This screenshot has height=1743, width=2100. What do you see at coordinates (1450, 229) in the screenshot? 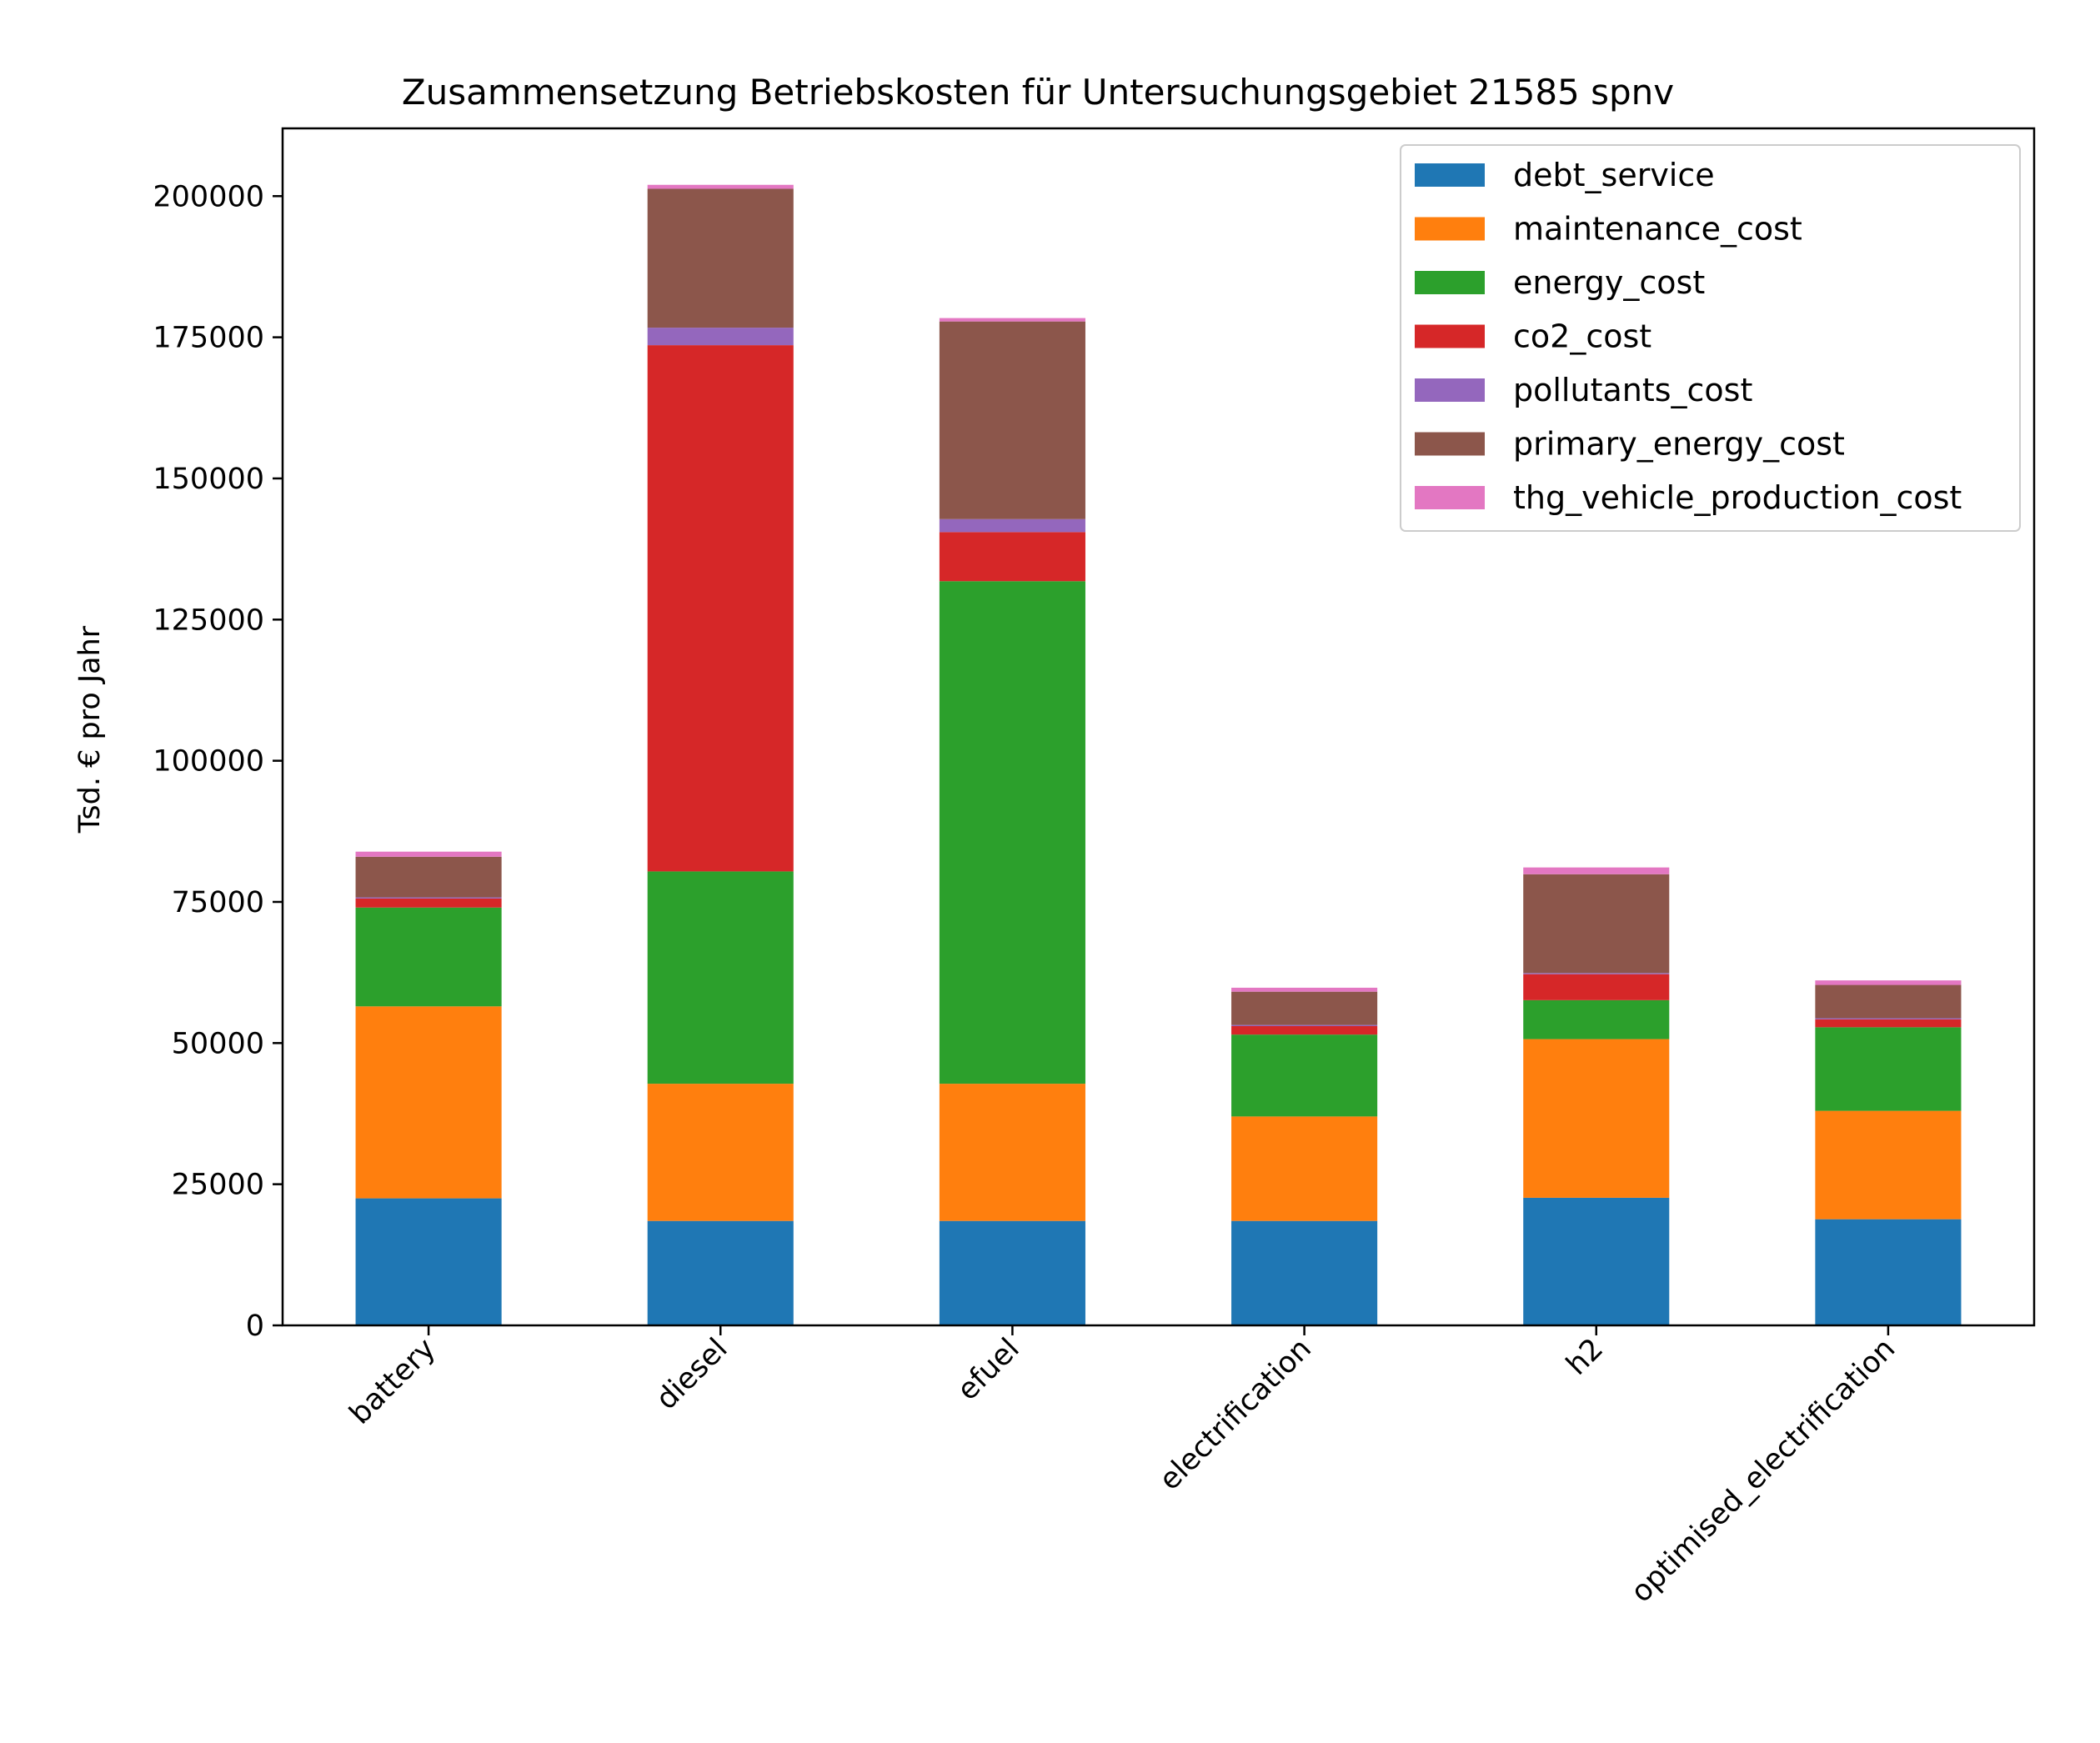
I see `legend-swatch-maintenance_cost` at bounding box center [1450, 229].